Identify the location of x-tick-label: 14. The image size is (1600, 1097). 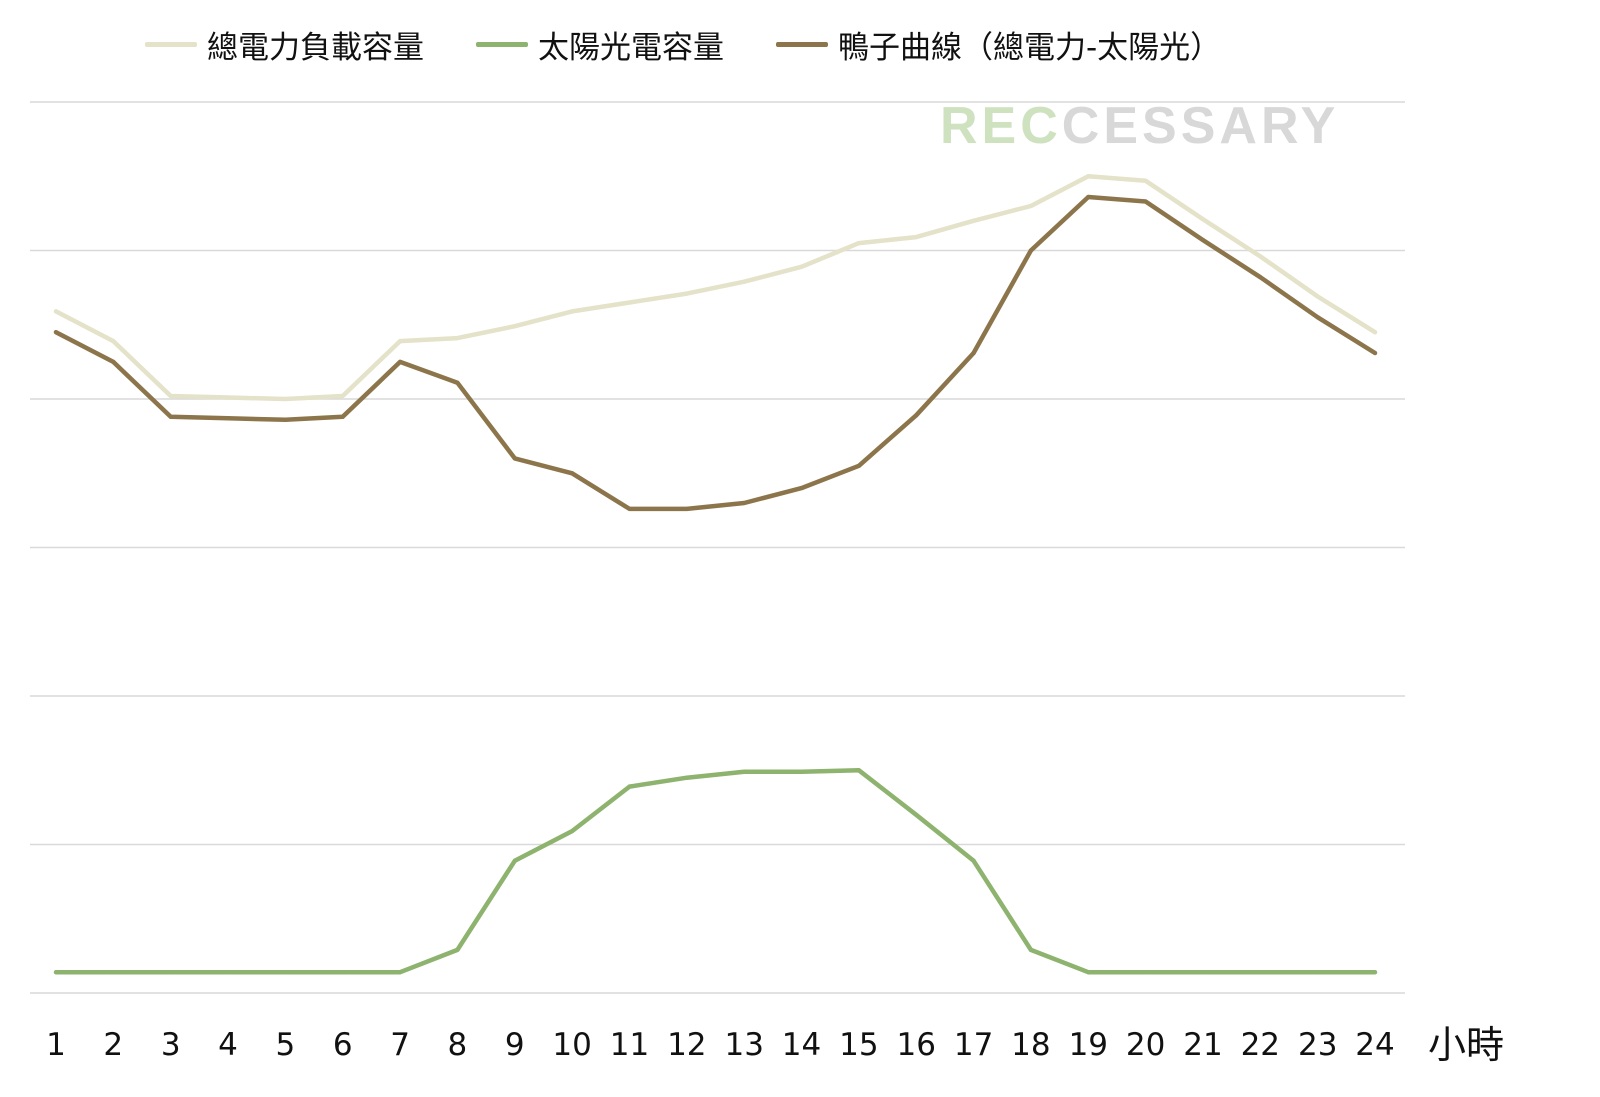
(801, 1045).